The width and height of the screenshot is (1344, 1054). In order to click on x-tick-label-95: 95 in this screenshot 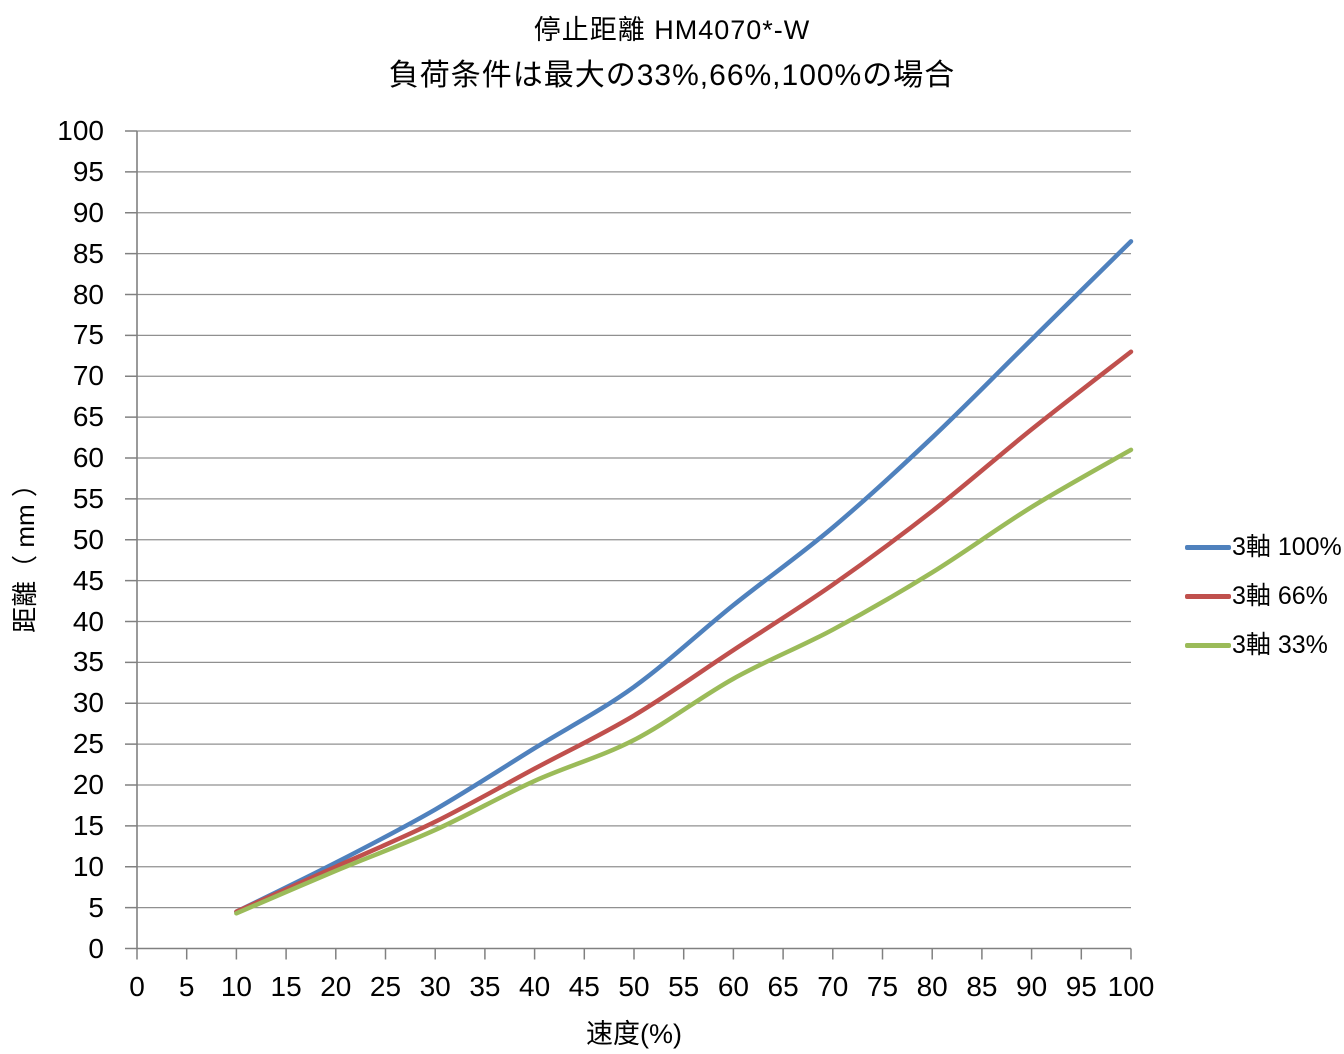, I will do `click(1081, 986)`.